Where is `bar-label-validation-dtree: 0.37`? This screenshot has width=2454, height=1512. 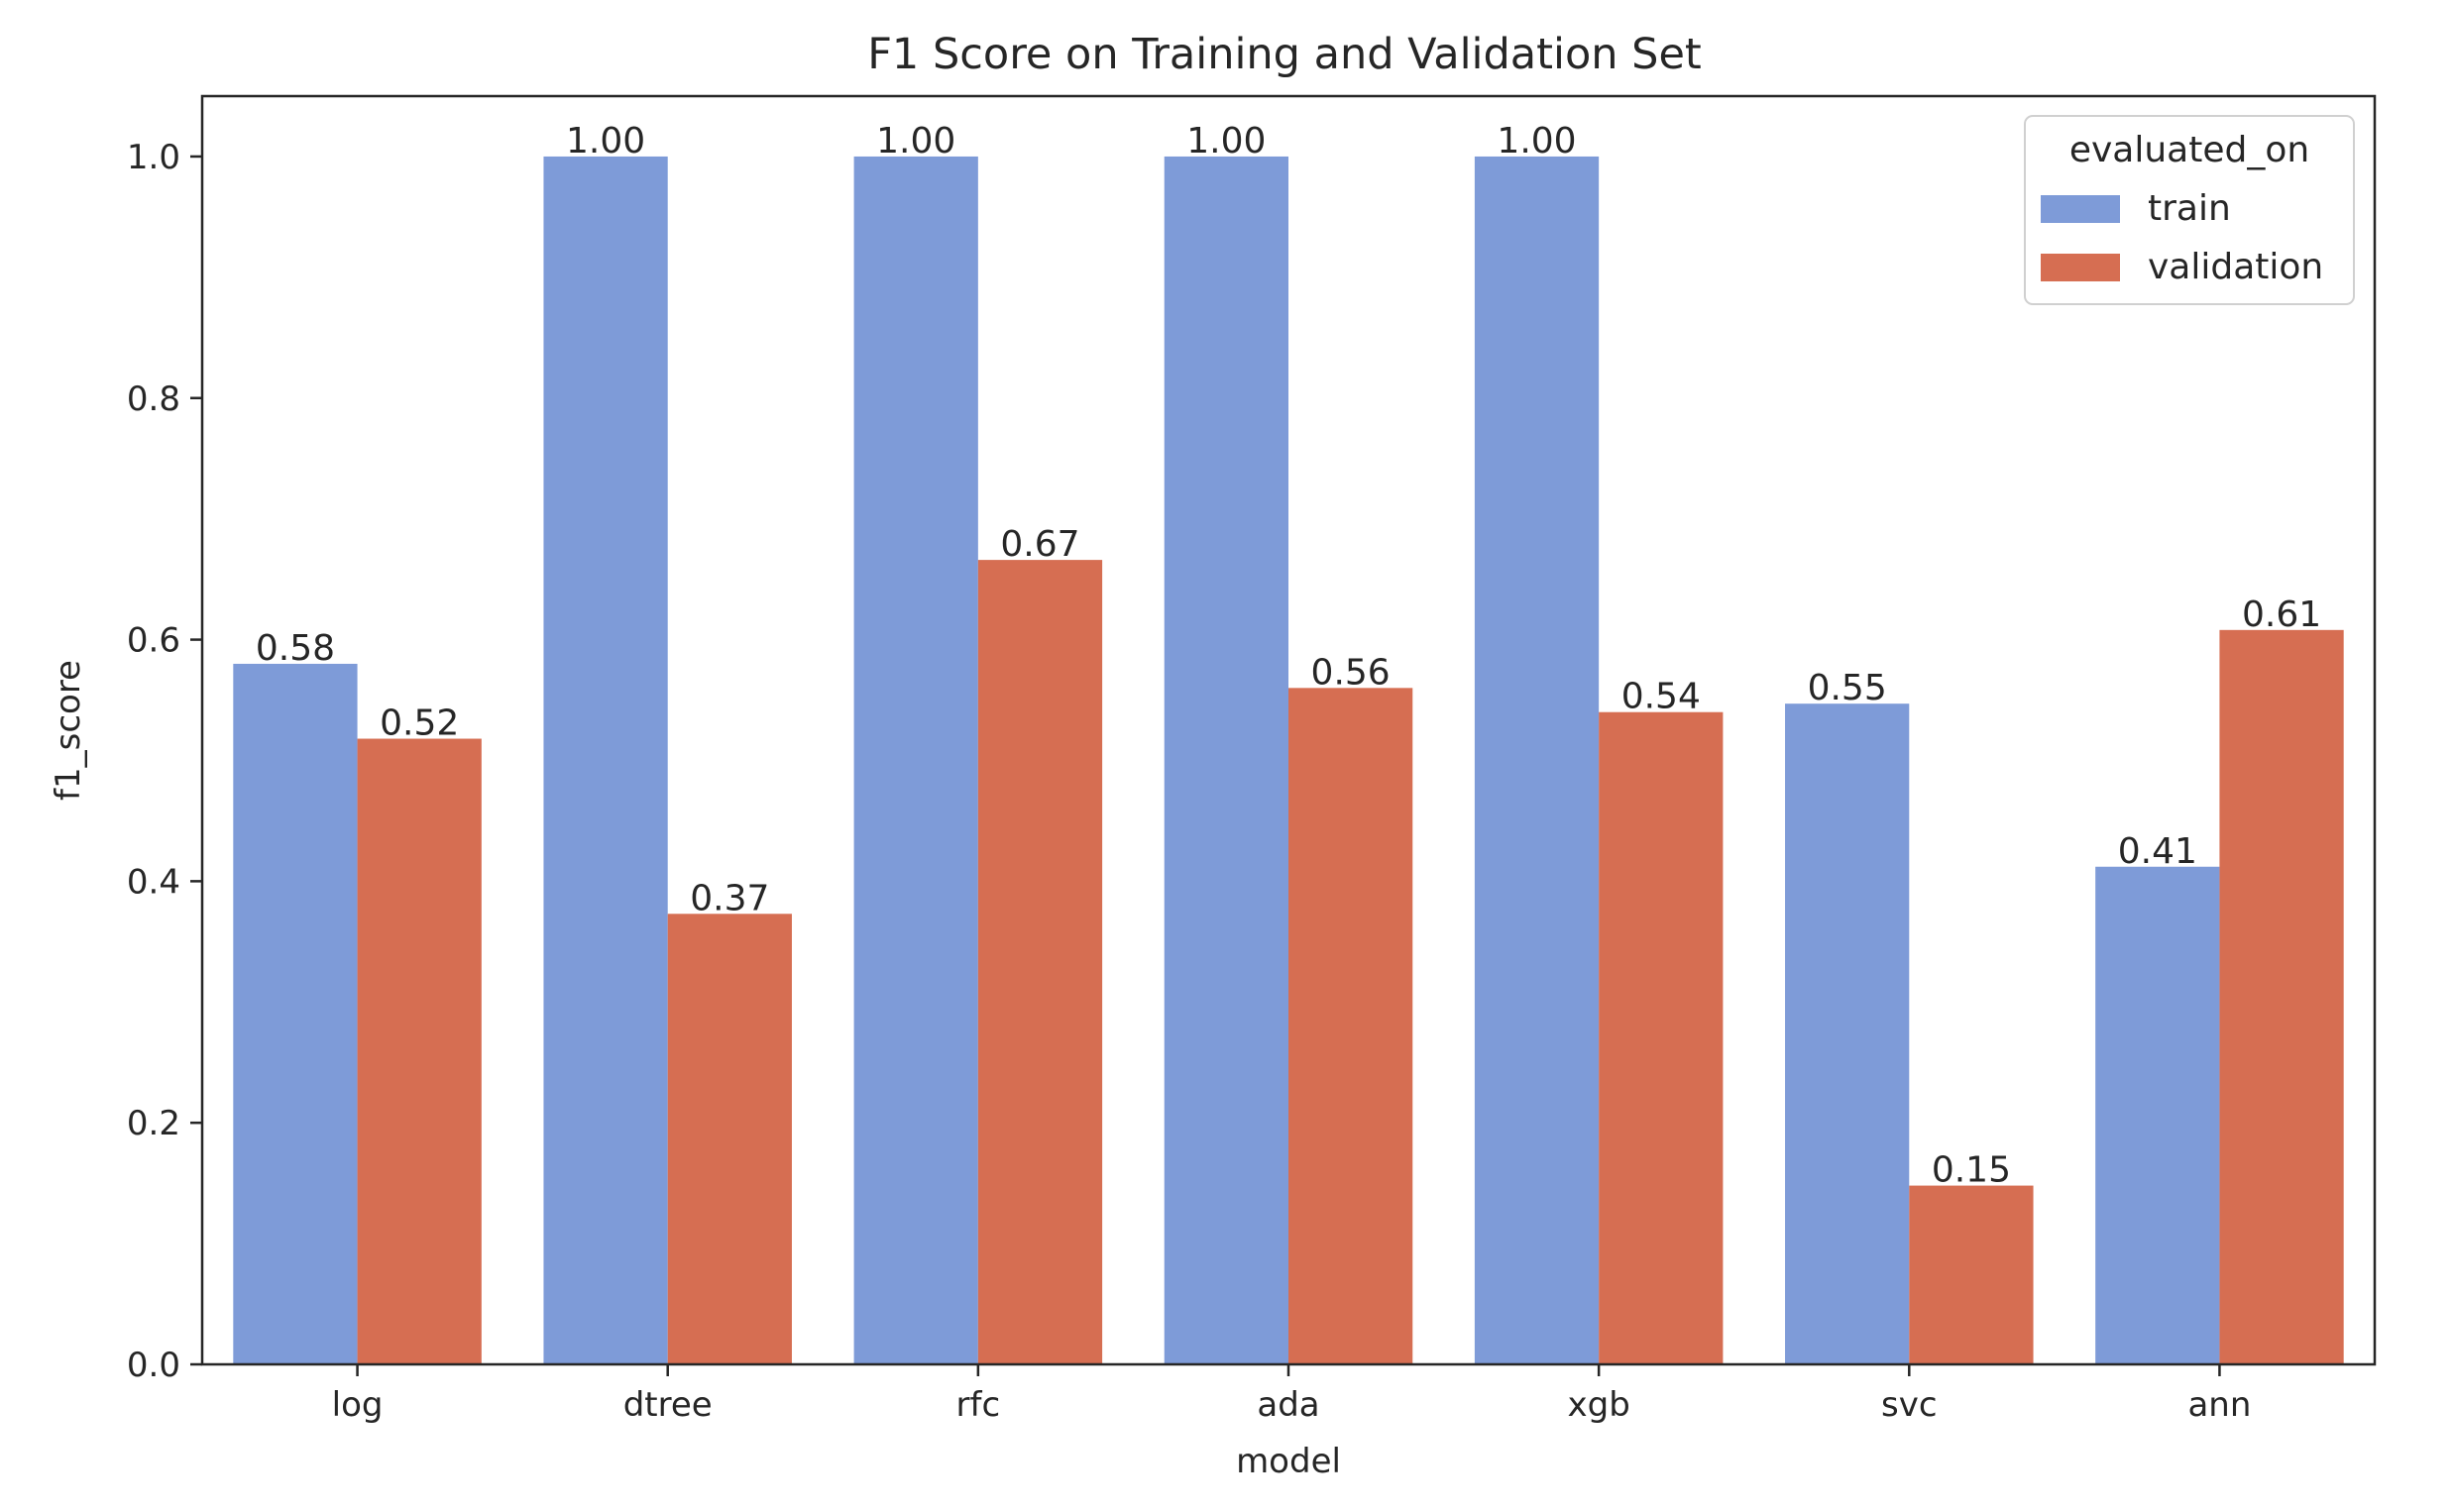 bar-label-validation-dtree: 0.37 is located at coordinates (729, 898).